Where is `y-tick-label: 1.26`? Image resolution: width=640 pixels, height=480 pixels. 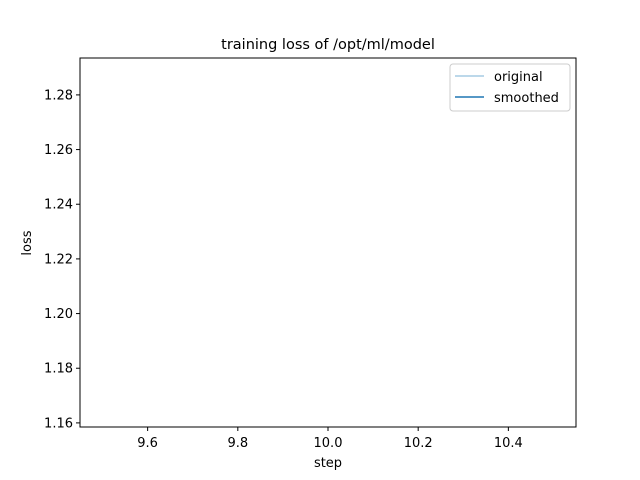
y-tick-label: 1.26 is located at coordinates (58, 150).